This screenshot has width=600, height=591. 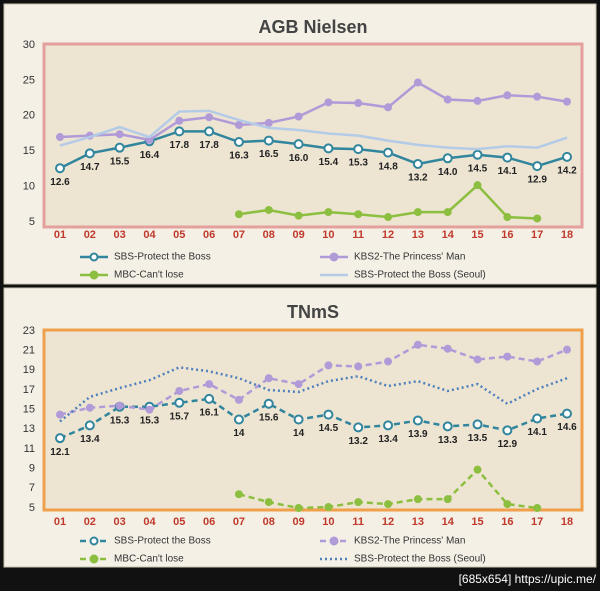 I want to click on y-tick-label: 9, so click(x=32, y=469).